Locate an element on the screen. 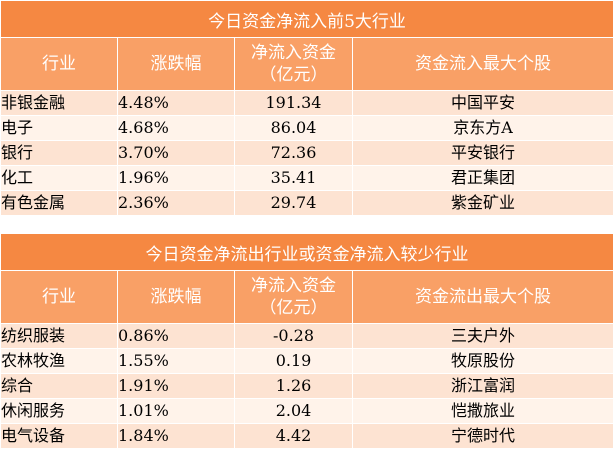  cell-net-inflow: 191.34 is located at coordinates (293, 103).